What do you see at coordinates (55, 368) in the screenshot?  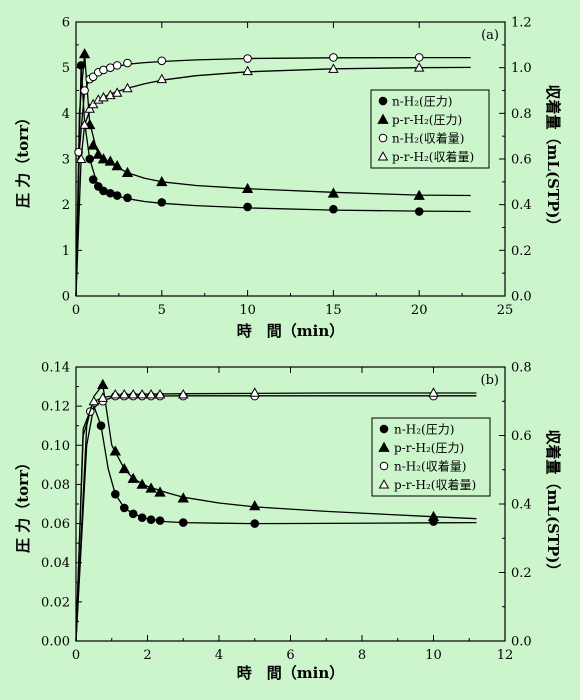 I see `y-left-tick-label: 0.14` at bounding box center [55, 368].